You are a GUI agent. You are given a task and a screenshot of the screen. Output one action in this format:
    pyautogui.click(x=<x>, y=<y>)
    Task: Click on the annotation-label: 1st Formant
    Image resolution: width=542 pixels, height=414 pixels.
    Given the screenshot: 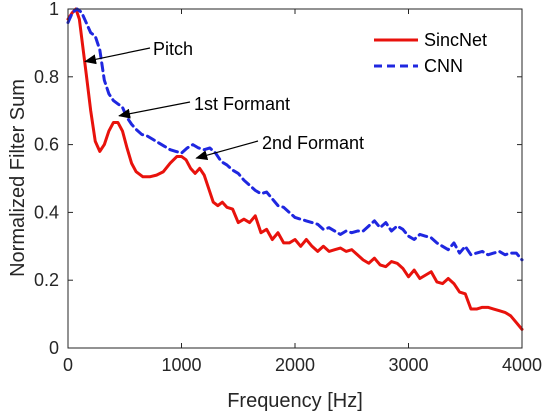 What is the action you would take?
    pyautogui.click(x=242, y=104)
    